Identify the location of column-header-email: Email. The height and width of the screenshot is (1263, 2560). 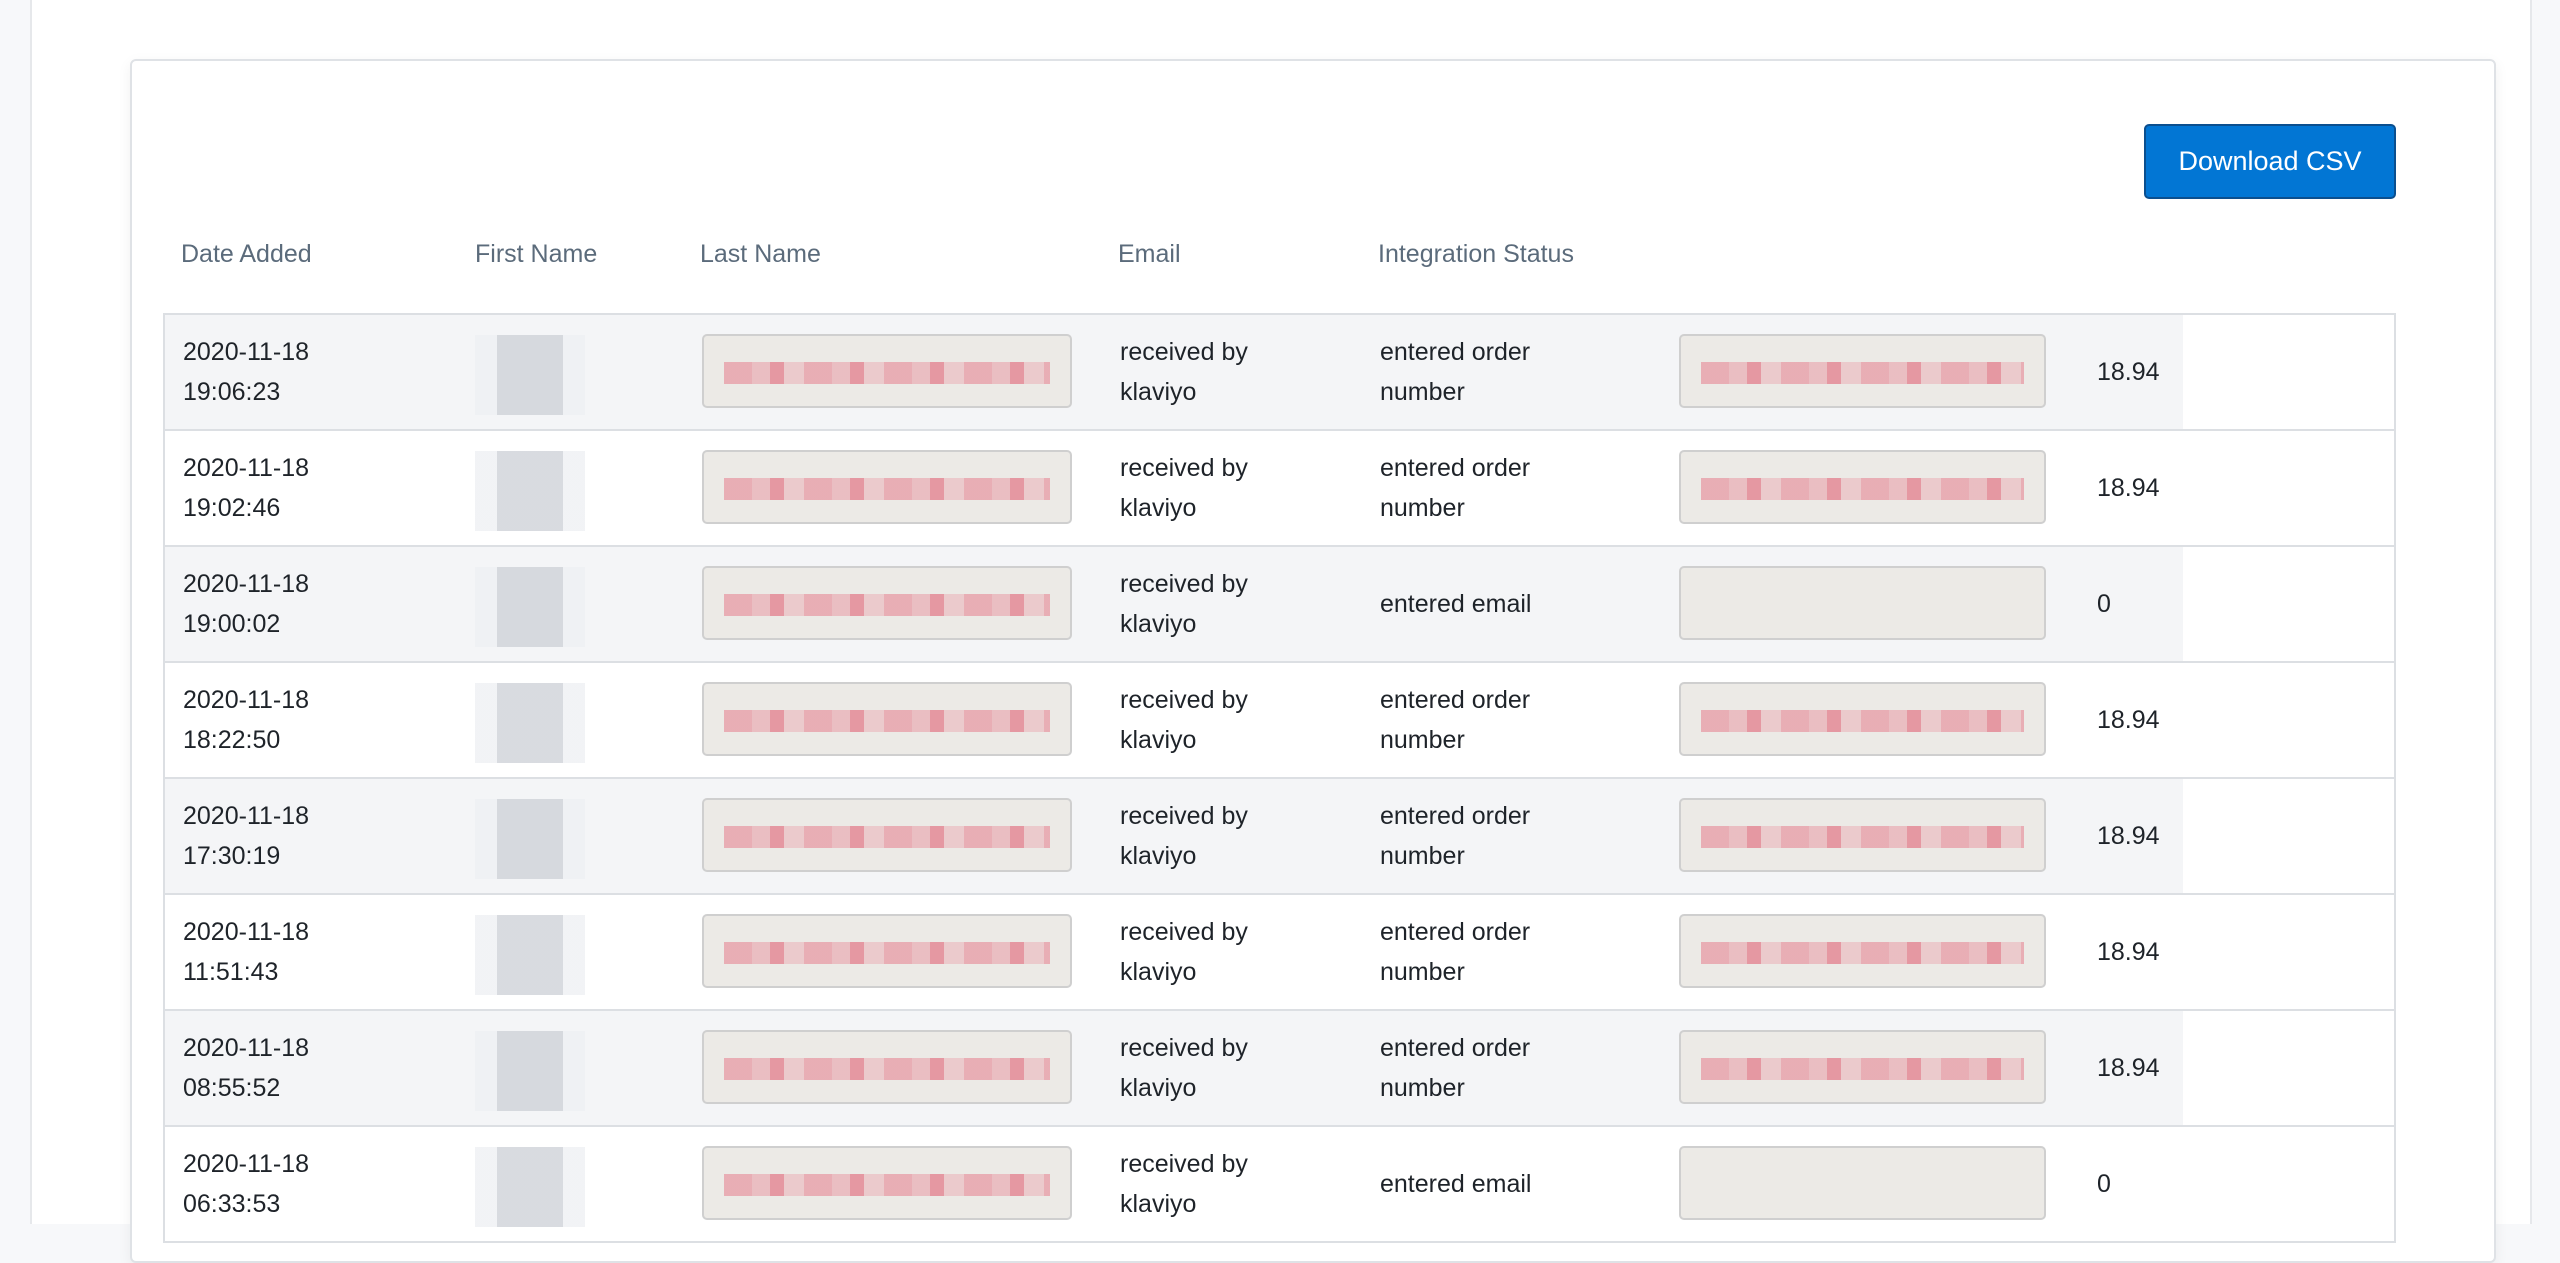
(1149, 254).